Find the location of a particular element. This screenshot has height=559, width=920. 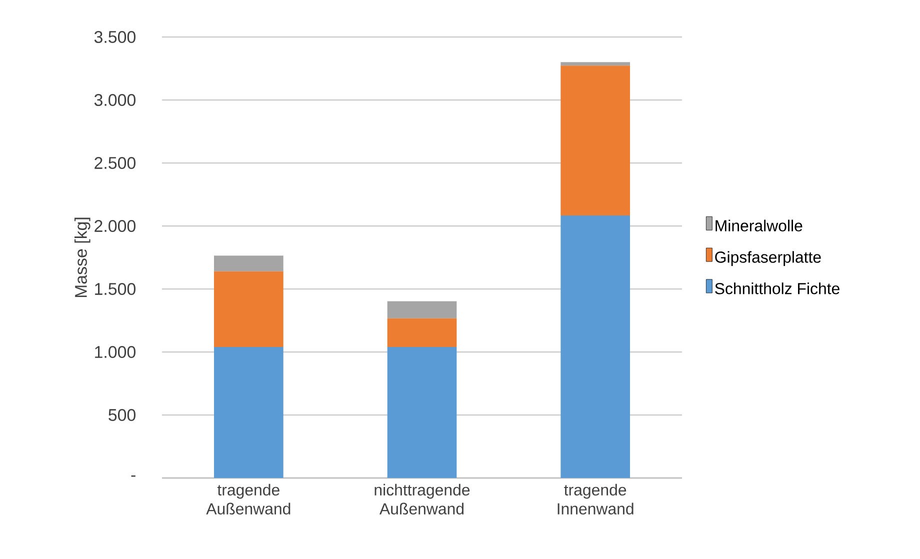

y-axis-title: Masse [kg] is located at coordinates (82, 258).